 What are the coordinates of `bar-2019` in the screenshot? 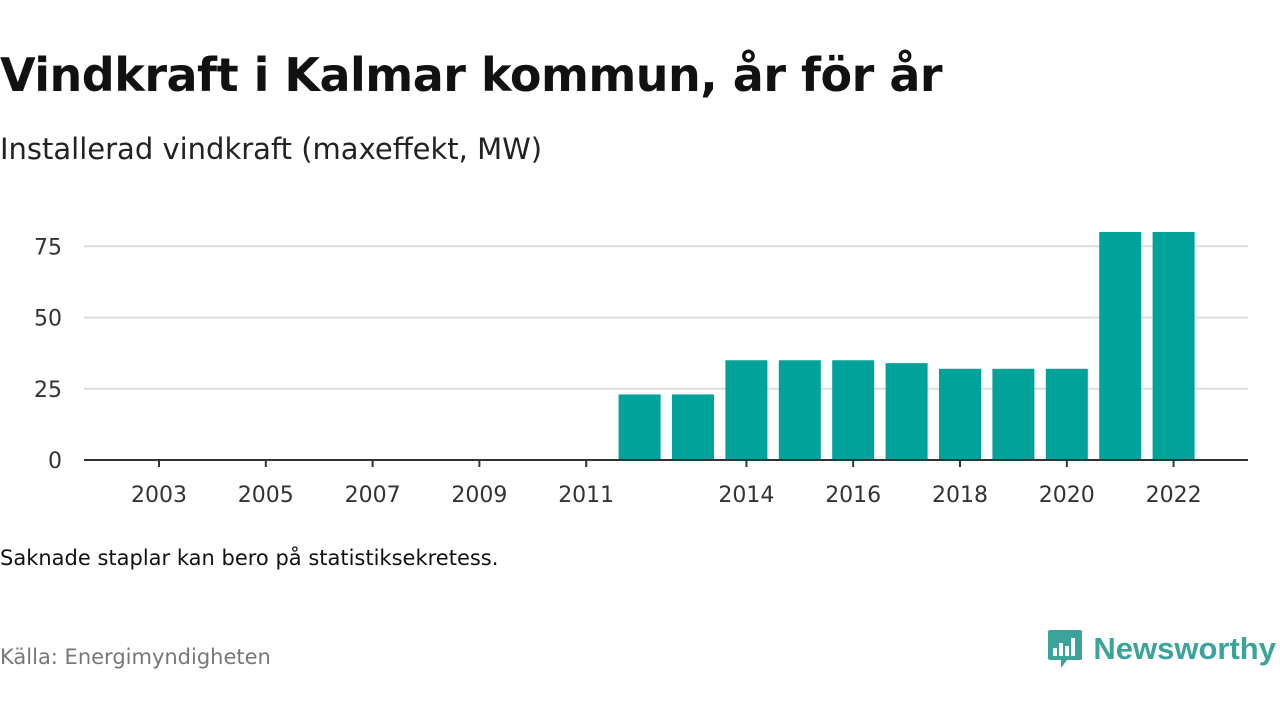 It's located at (1013, 414).